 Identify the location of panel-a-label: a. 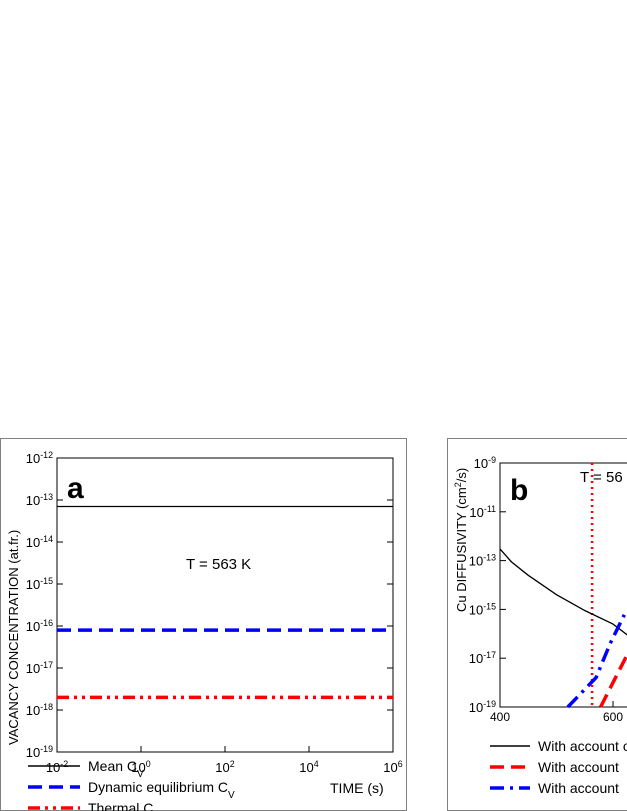
(75, 488).